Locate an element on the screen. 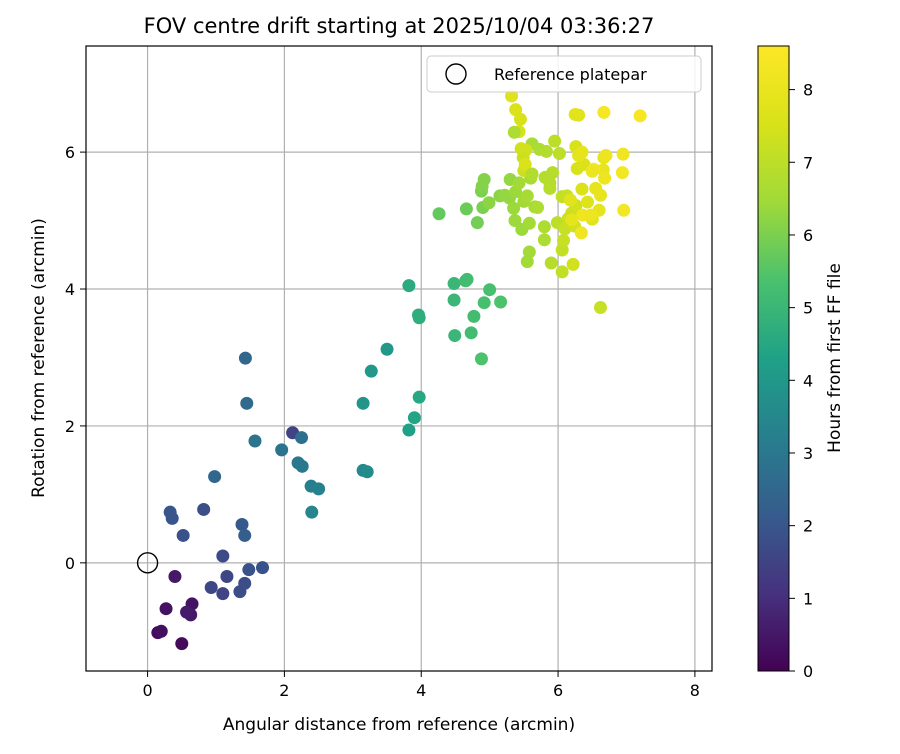 This screenshot has width=900, height=754. colorbar-tick-label: 0 is located at coordinates (808, 671).